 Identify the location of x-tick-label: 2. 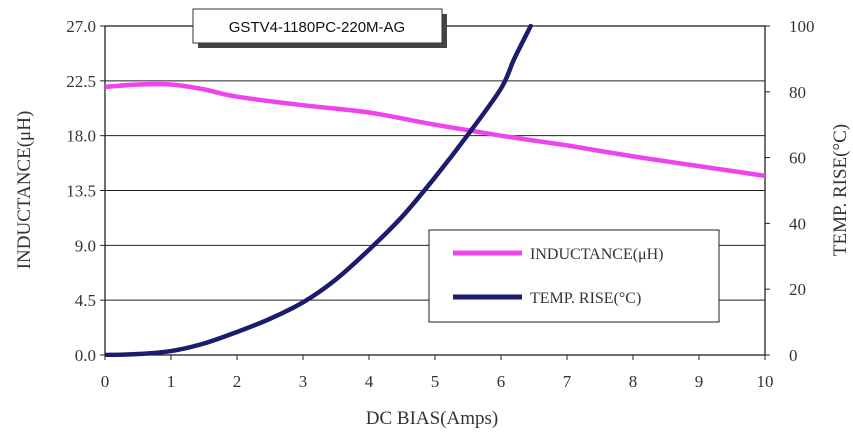
(237, 381).